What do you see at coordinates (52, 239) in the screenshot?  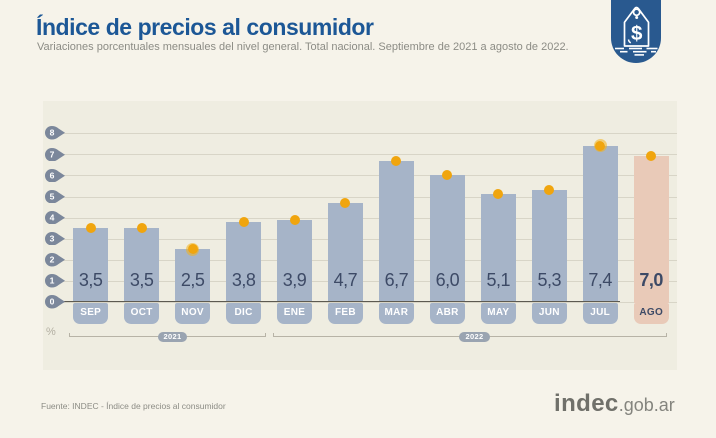 I see `svg-text: 3` at bounding box center [52, 239].